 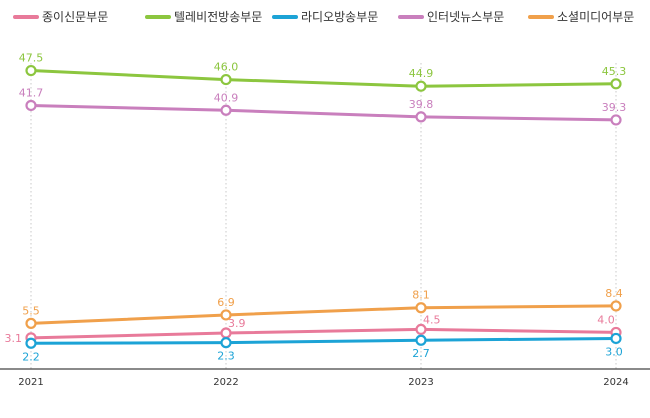 I want to click on x-tick-label: 2024, so click(x=615, y=382).